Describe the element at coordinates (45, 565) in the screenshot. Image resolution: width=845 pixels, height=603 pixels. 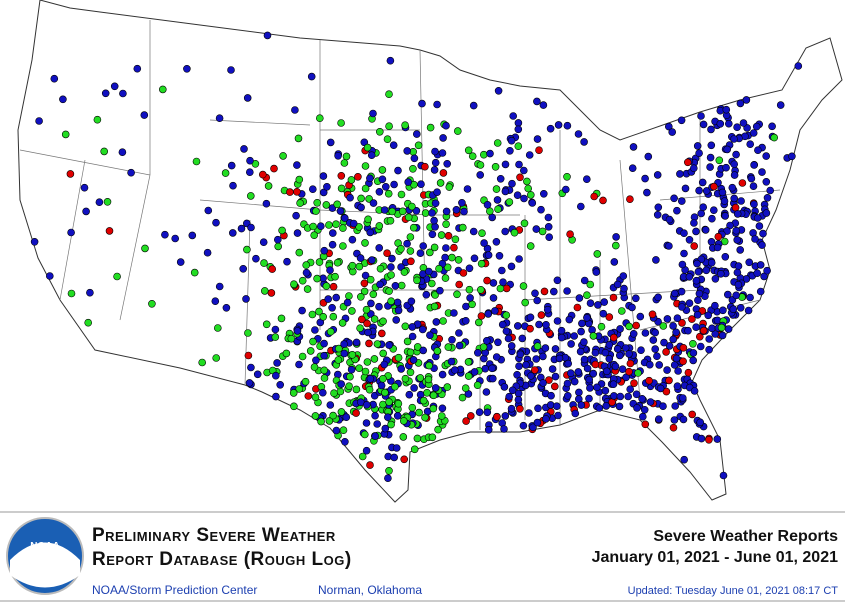
I see `logo-wave` at that location.